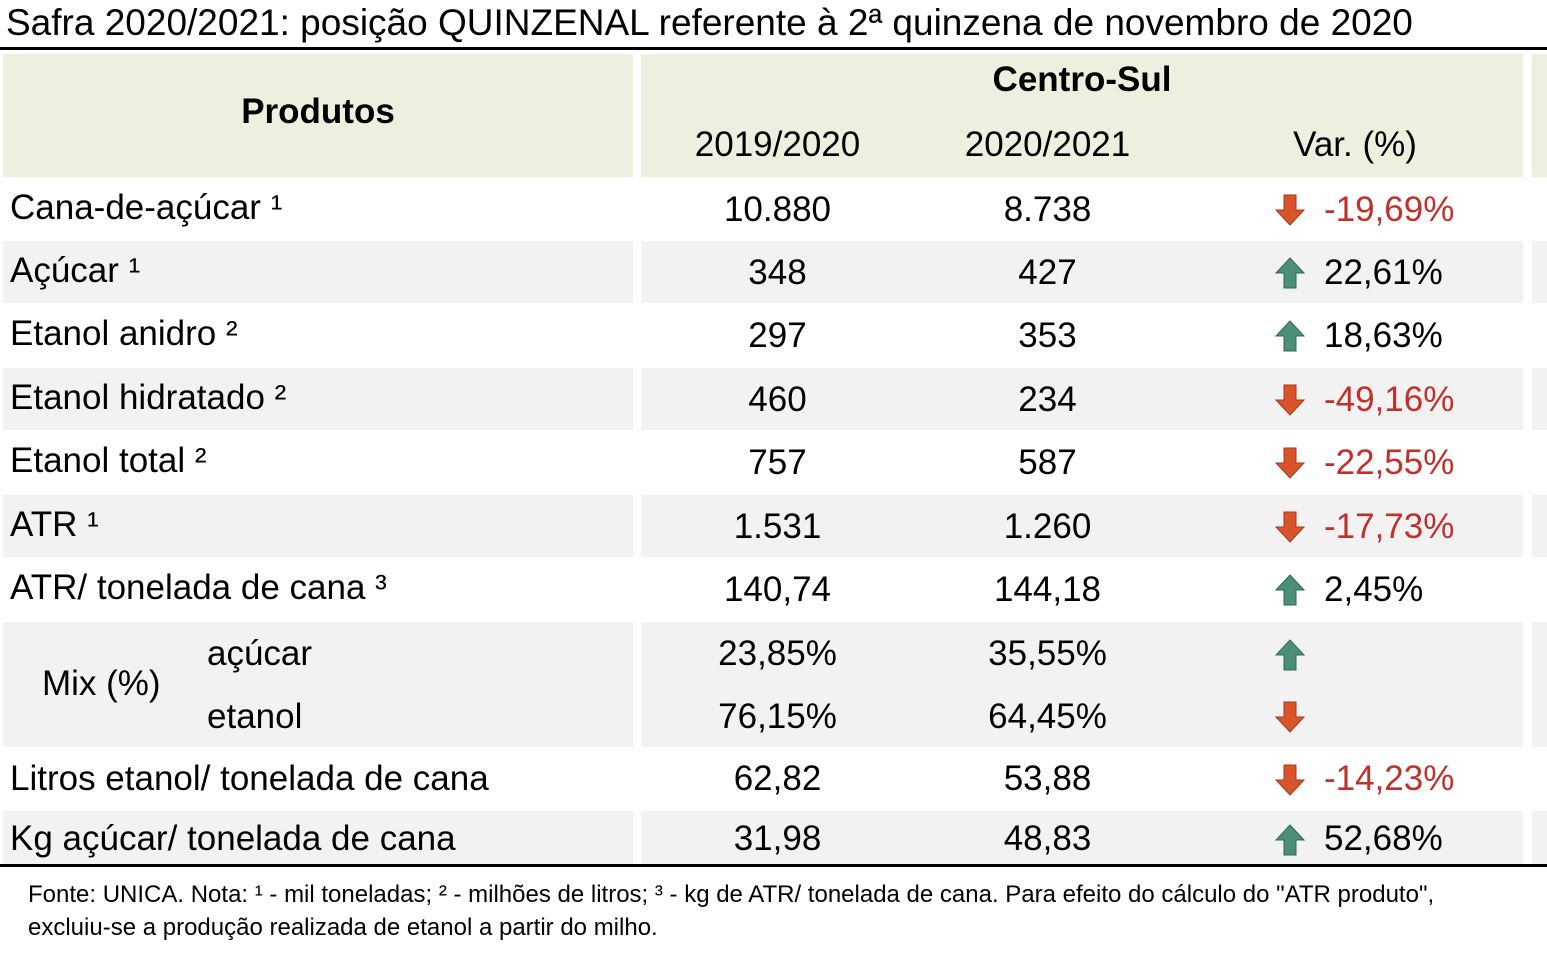 This screenshot has height=956, width=1547. Describe the element at coordinates (777, 462) in the screenshot. I see `row-value-2019: 757` at that location.